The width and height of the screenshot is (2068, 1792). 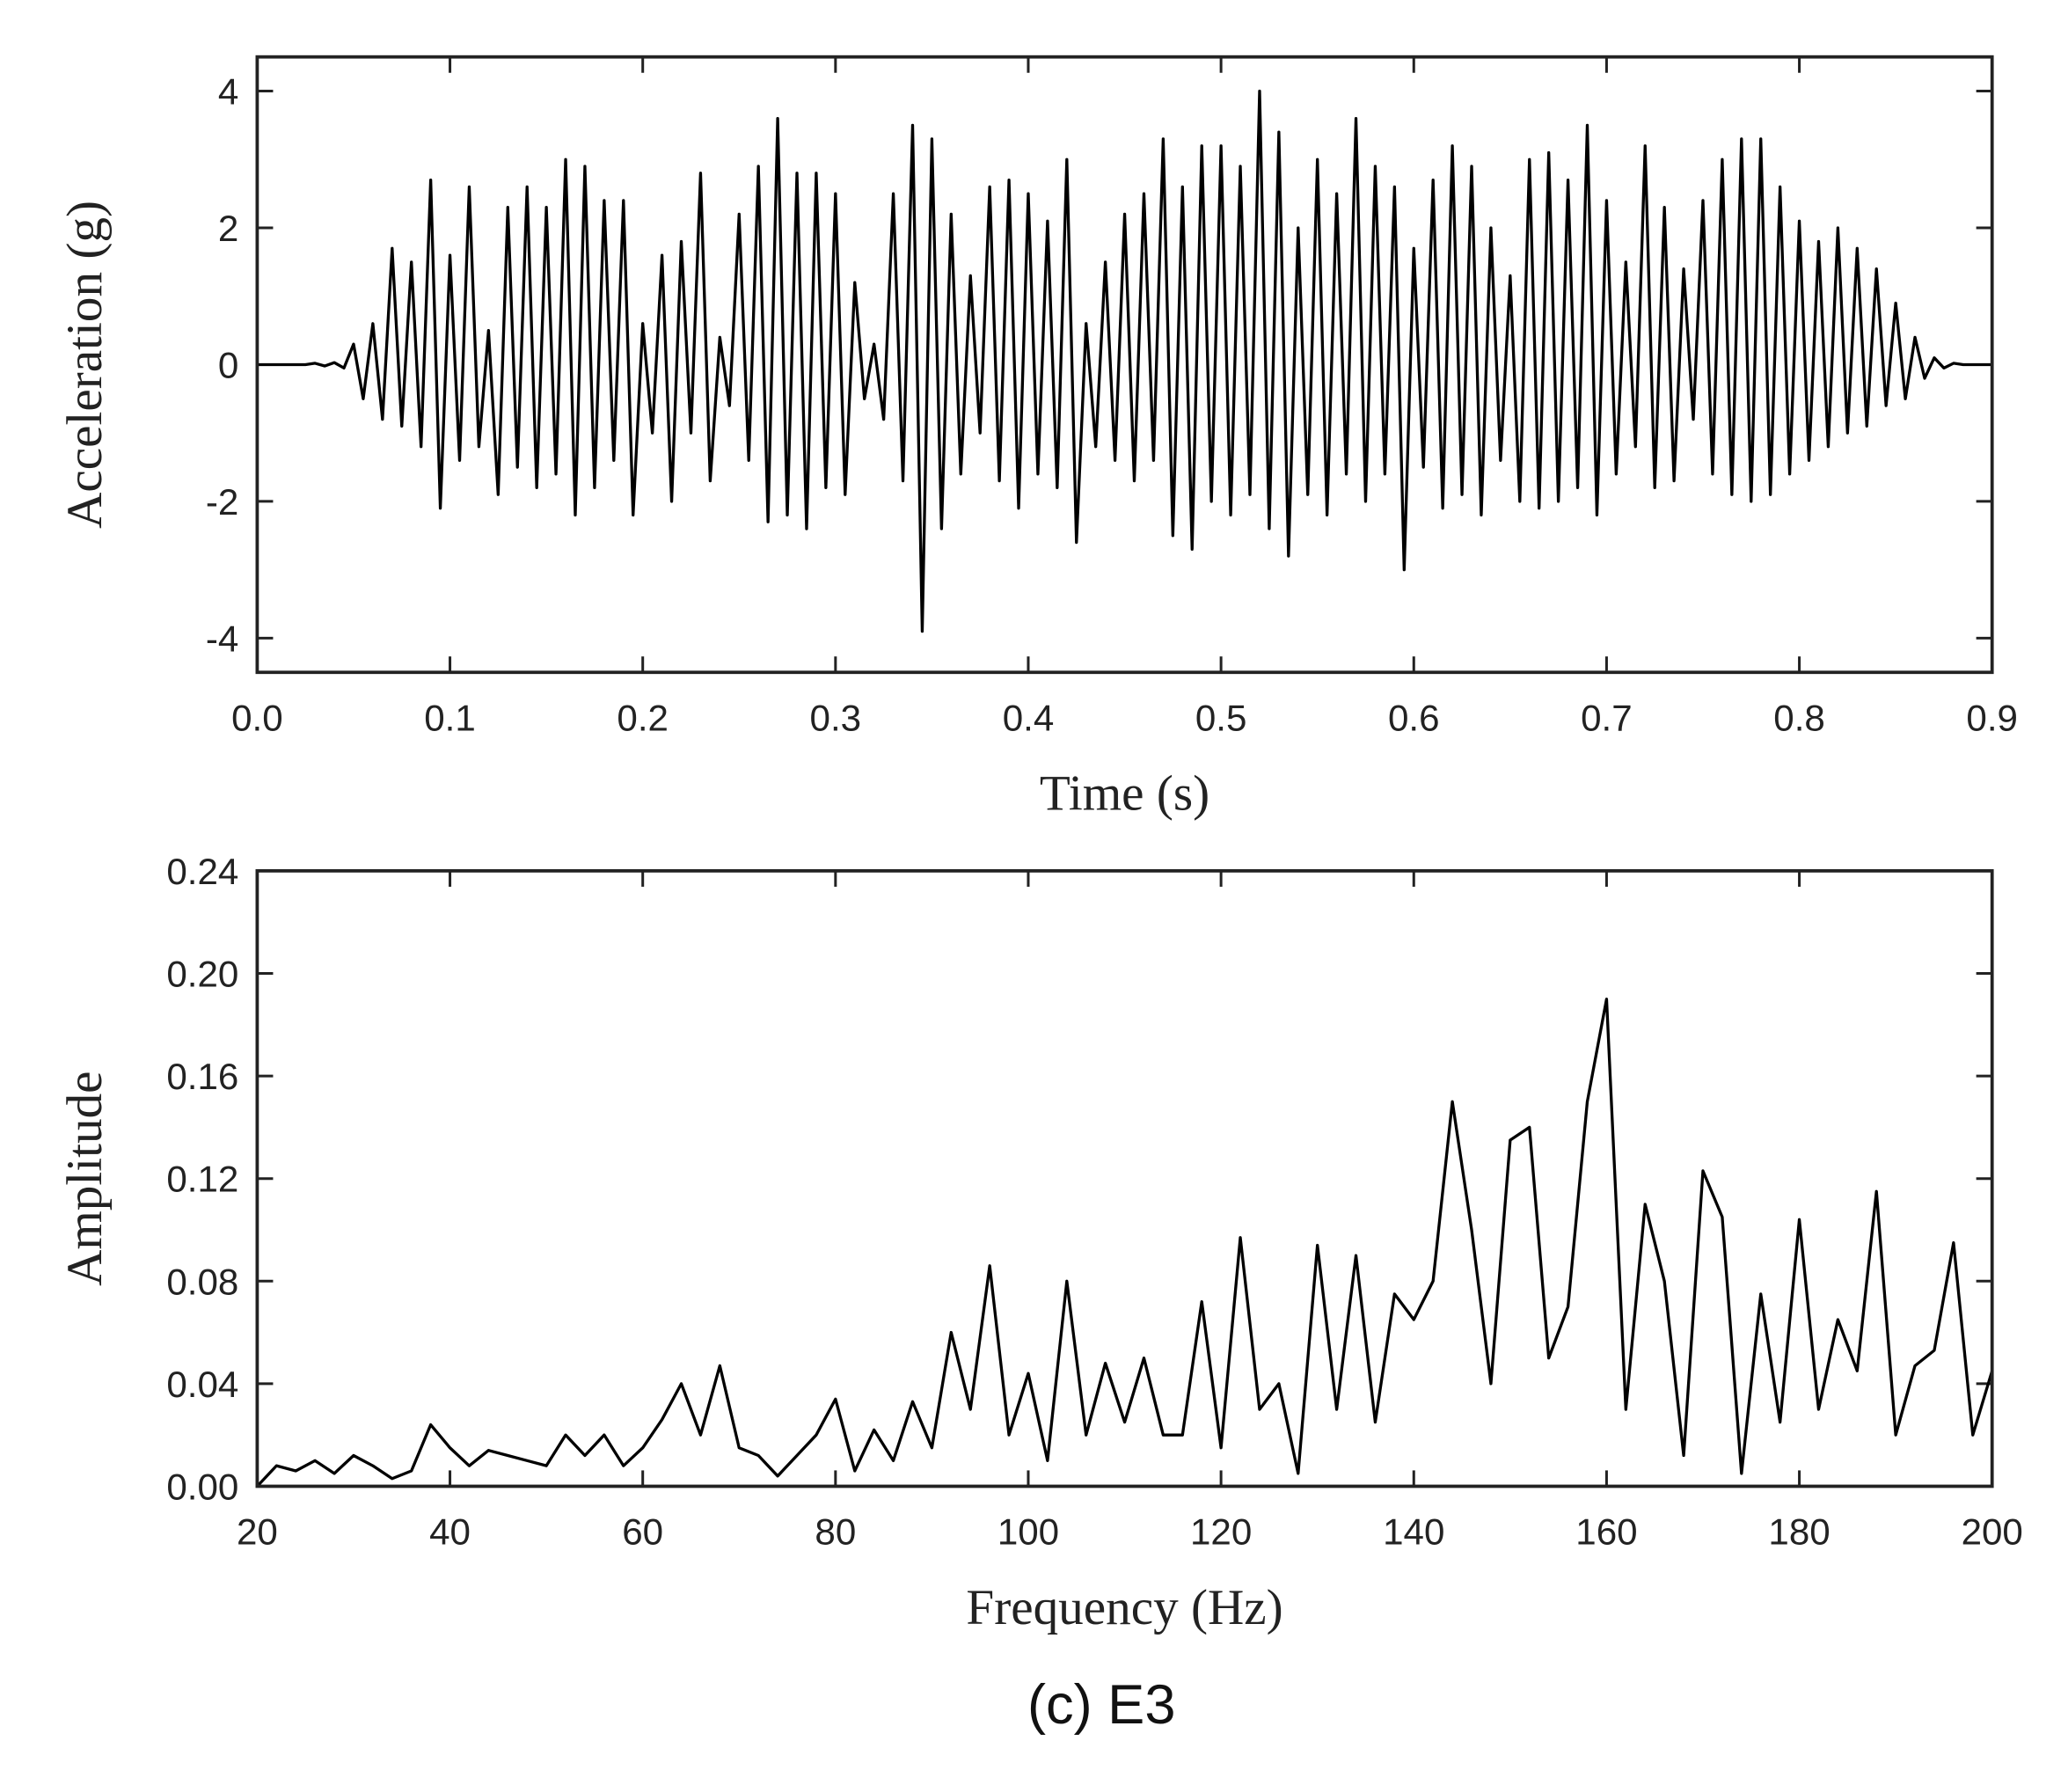 I want to click on x-tick-label: 0.3, so click(x=836, y=717).